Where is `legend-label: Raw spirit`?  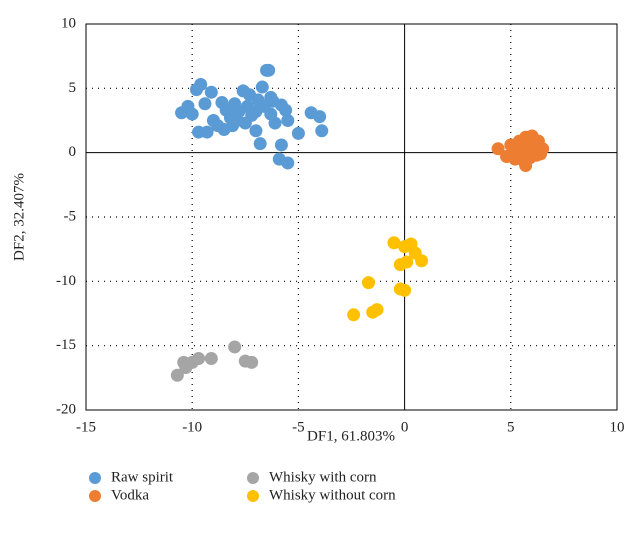 legend-label: Raw spirit is located at coordinates (142, 477).